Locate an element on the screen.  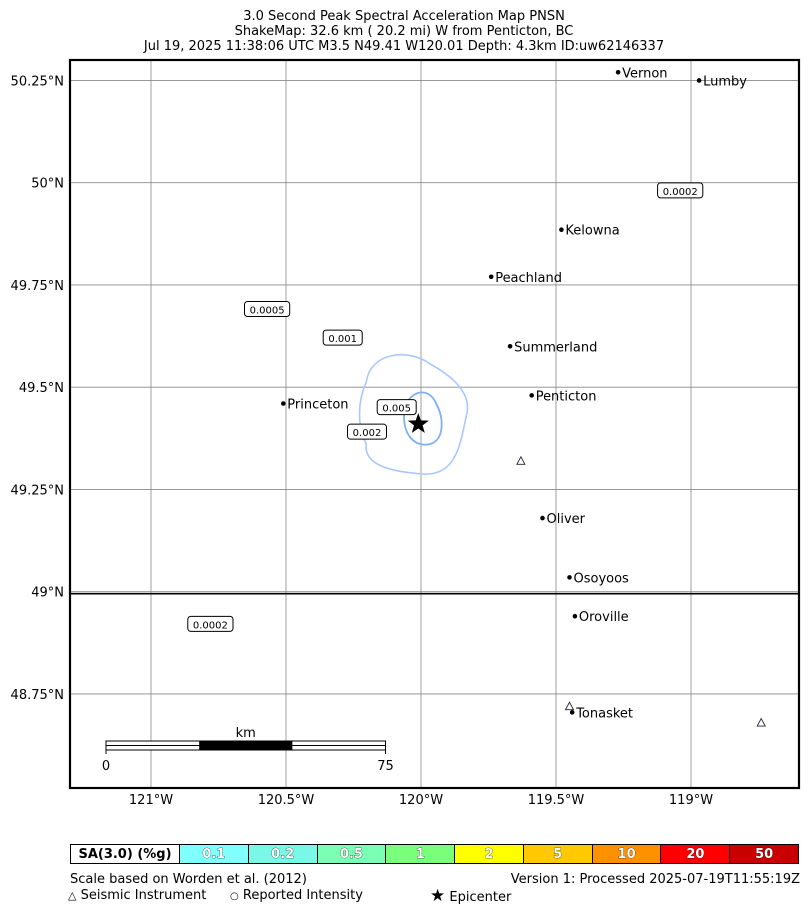
legend-bin-label: 0.1 is located at coordinates (214, 854).